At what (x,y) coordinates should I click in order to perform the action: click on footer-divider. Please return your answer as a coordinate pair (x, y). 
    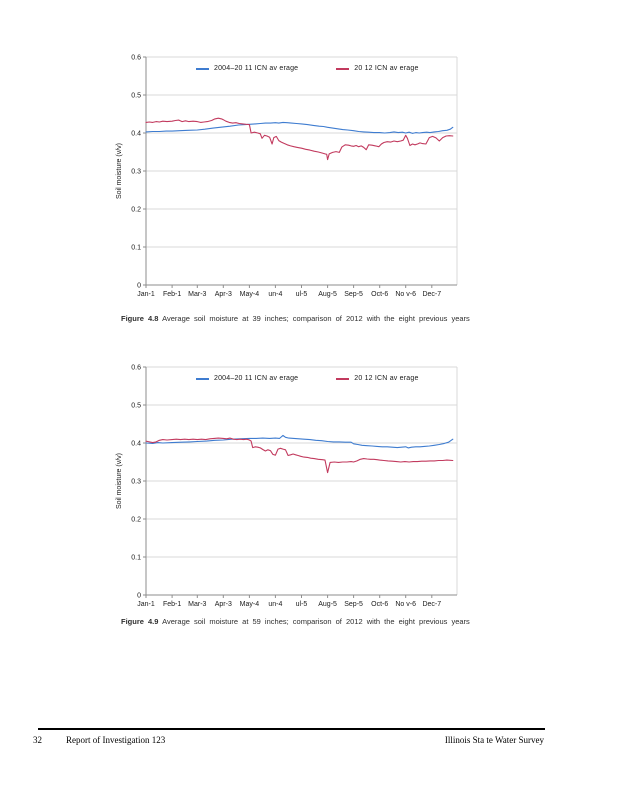
    Looking at the image, I should click on (291, 729).